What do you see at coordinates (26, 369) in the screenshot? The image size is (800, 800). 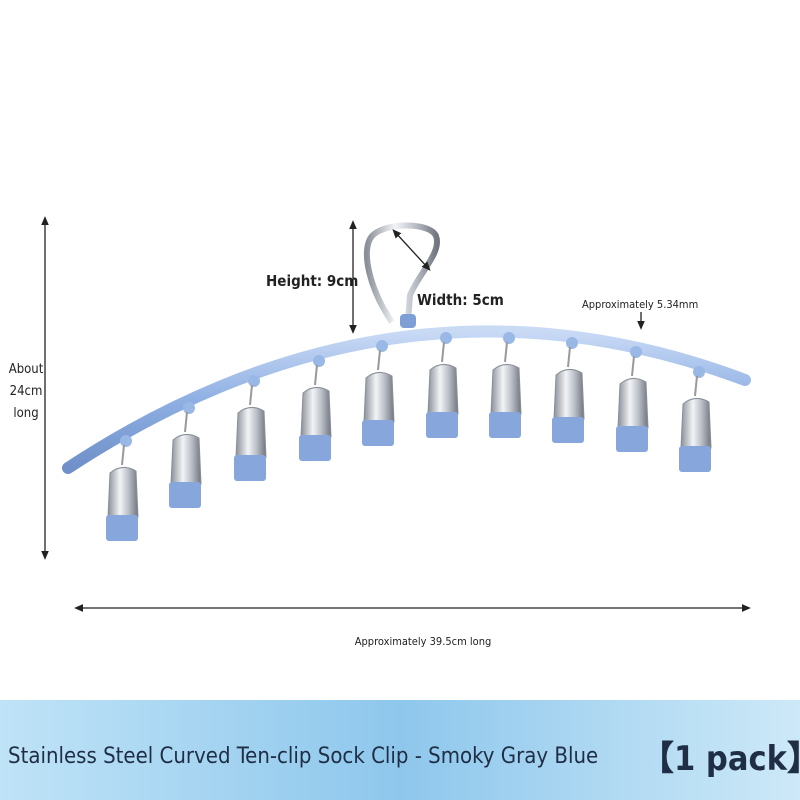 I see `side-label: About` at bounding box center [26, 369].